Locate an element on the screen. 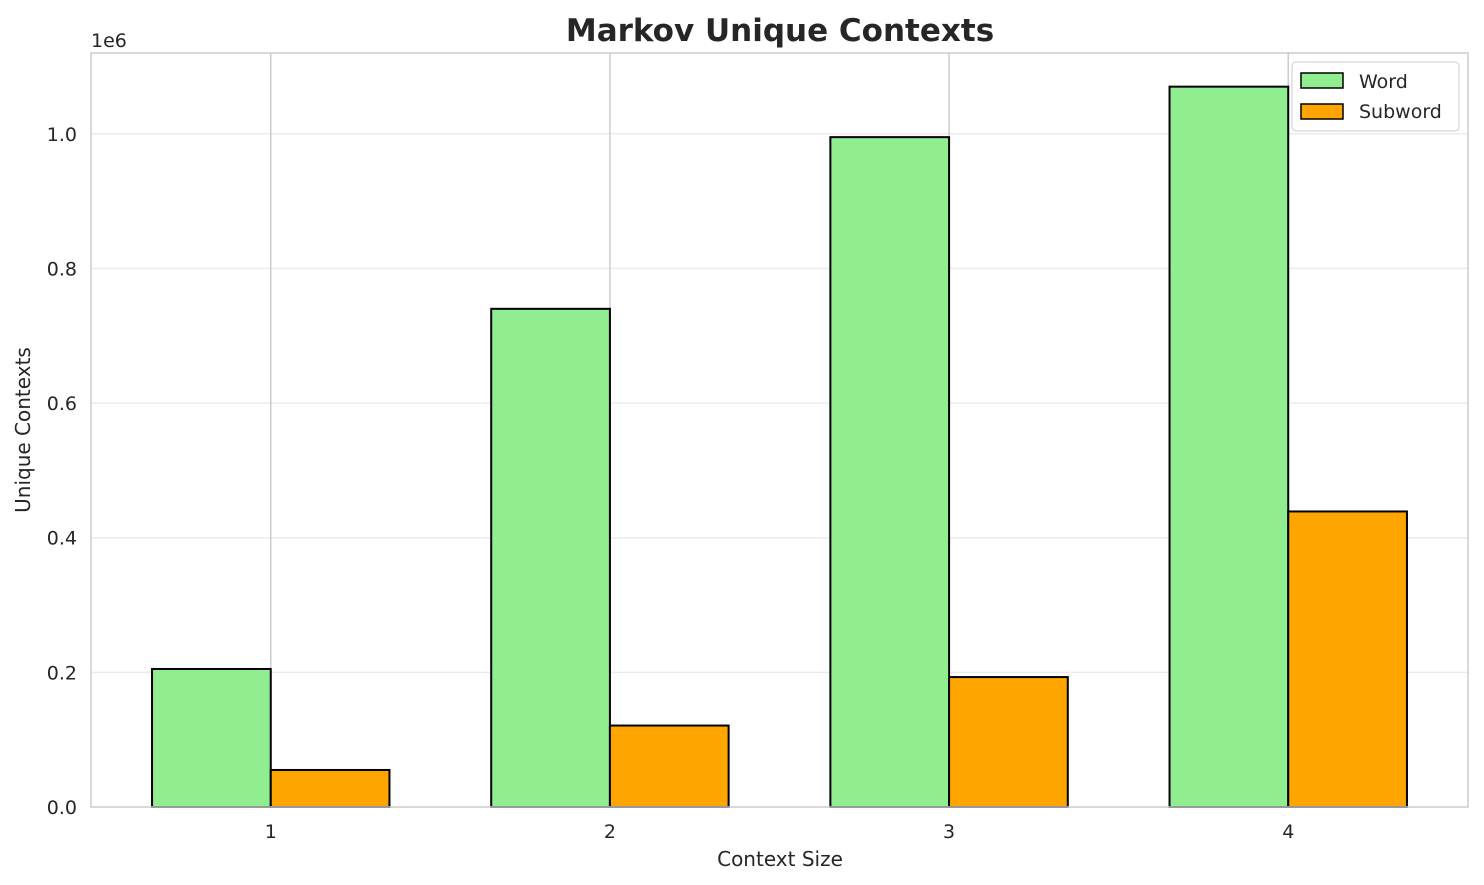 The image size is (1484, 885). y-tick-label: 0.4 is located at coordinates (62, 539).